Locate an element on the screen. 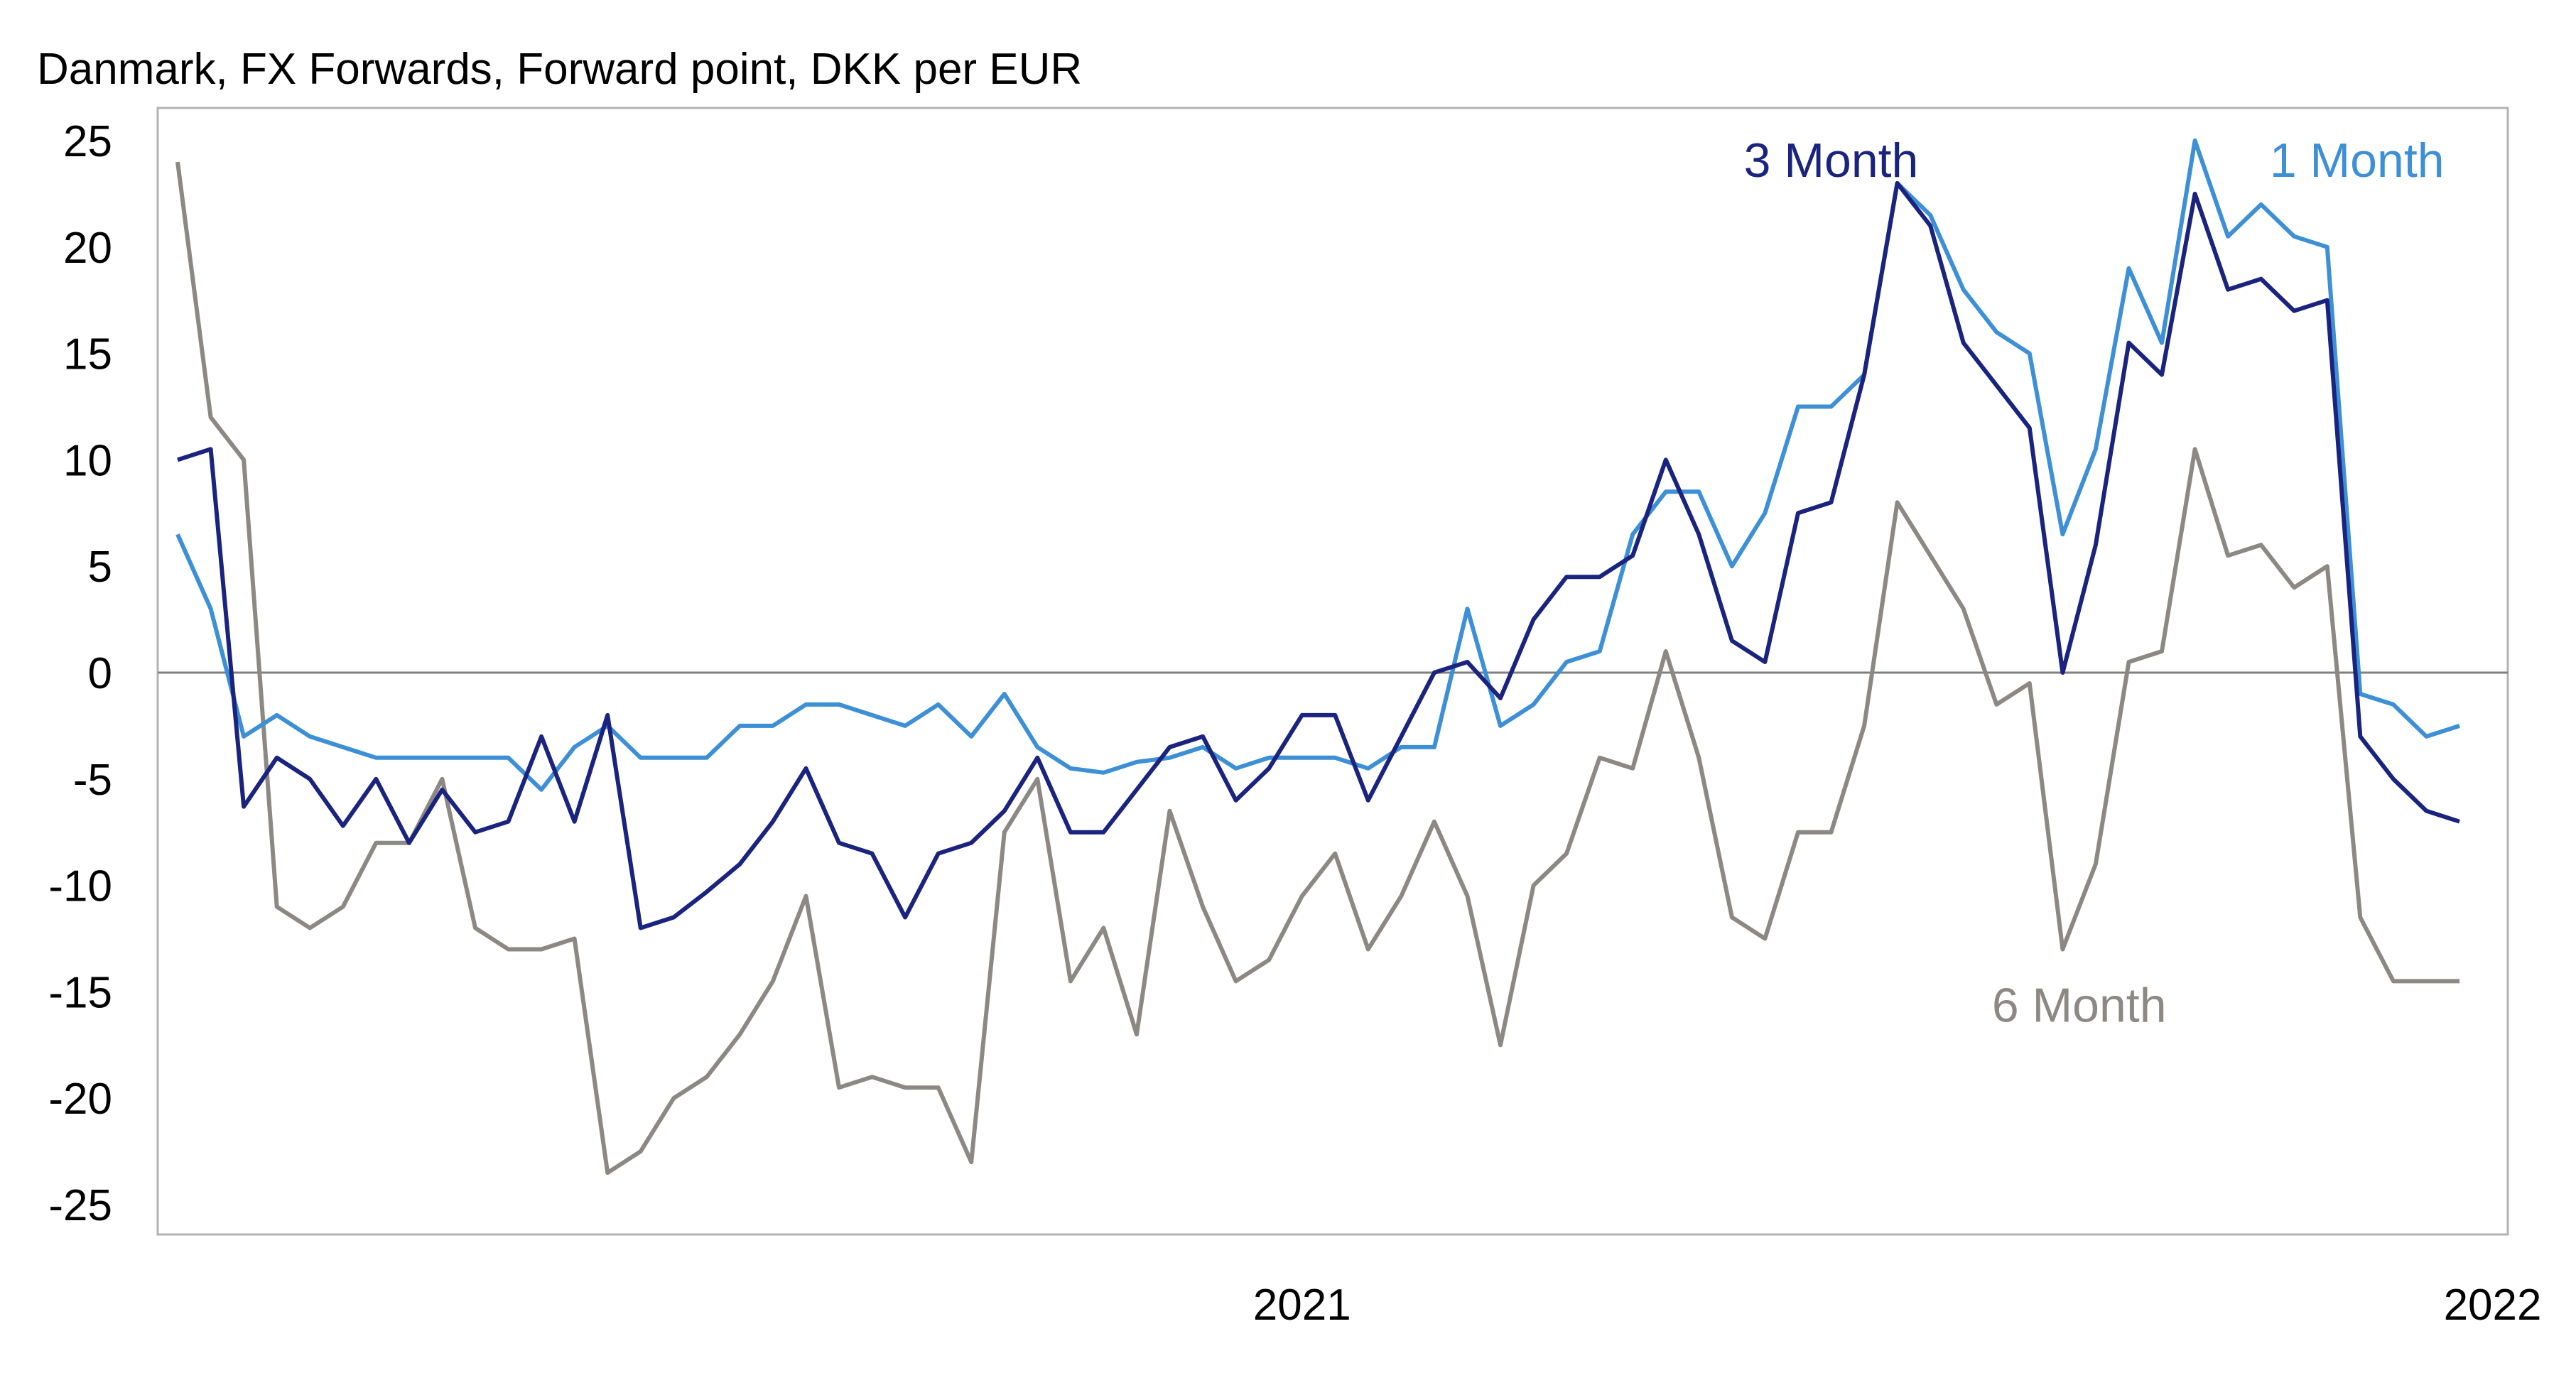 Image resolution: width=2576 pixels, height=1390 pixels. y-tick-label: 25 is located at coordinates (87, 141).